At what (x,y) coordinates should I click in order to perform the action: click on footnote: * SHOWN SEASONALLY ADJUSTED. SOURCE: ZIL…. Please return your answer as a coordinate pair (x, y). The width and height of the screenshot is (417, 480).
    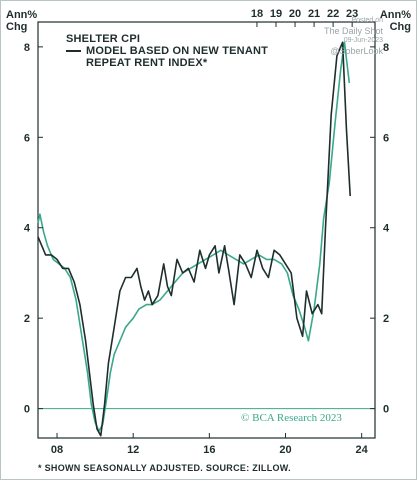
    Looking at the image, I should click on (164, 468).